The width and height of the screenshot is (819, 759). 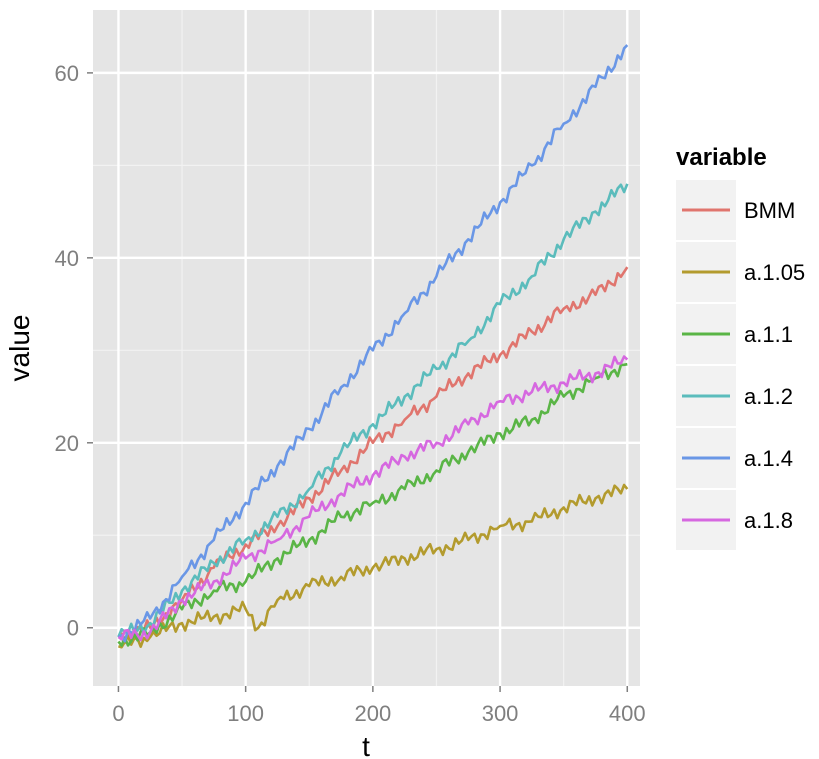 What do you see at coordinates (734, 458) in the screenshot?
I see `legend-item-a.1.4: a.1.4` at bounding box center [734, 458].